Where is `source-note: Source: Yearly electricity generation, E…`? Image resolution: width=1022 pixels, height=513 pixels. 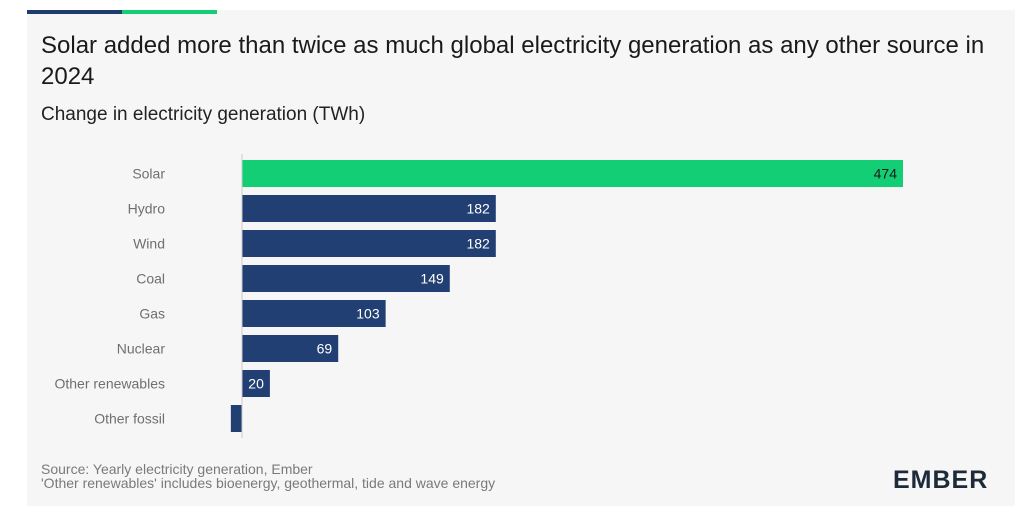
source-note: Source: Yearly electricity generation, E… is located at coordinates (177, 469).